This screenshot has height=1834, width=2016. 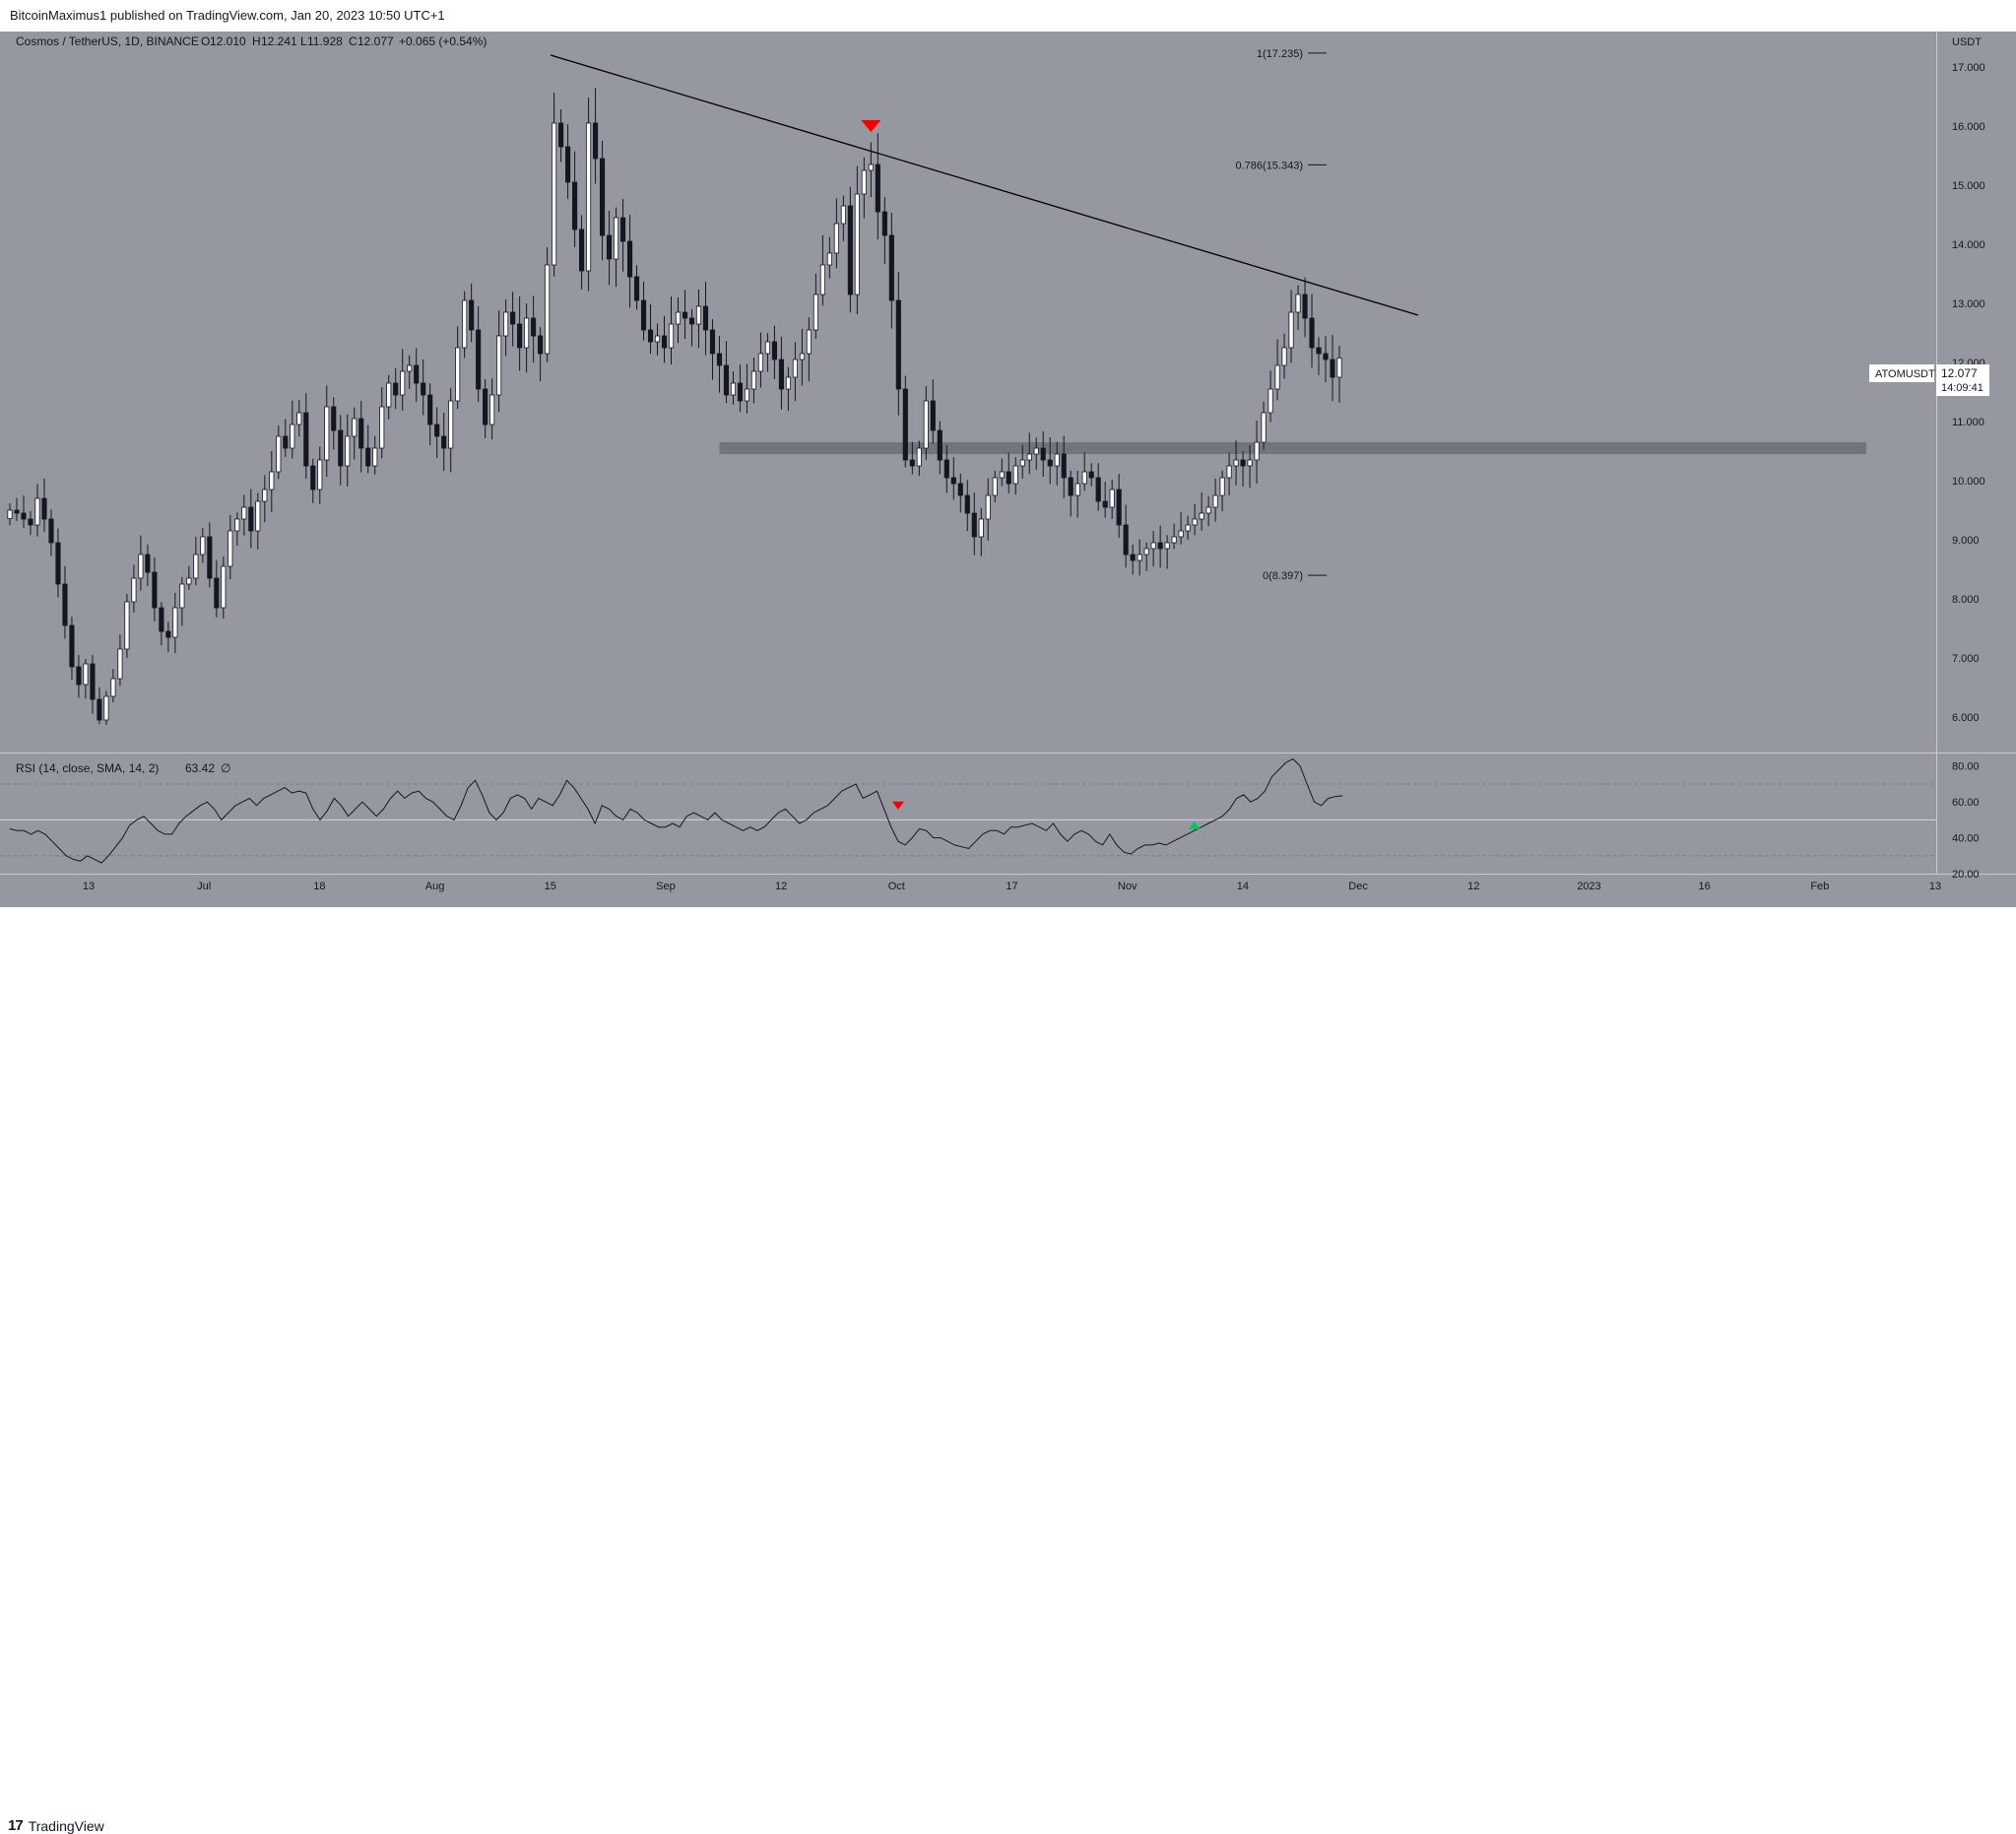 What do you see at coordinates (1358, 886) in the screenshot?
I see `time-tick-label: Dec` at bounding box center [1358, 886].